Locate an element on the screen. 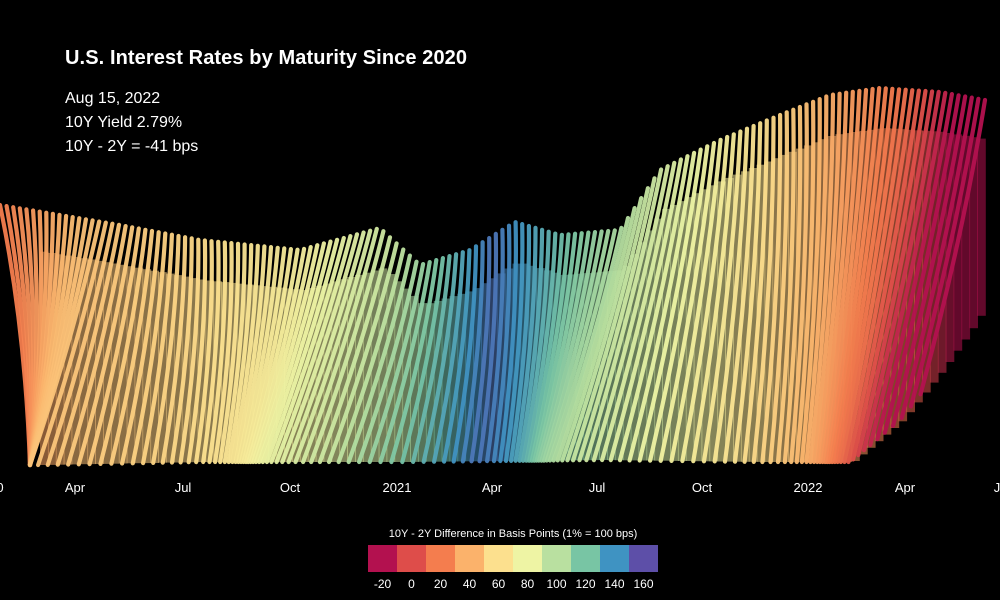  legend-label: 140 is located at coordinates (614, 584).